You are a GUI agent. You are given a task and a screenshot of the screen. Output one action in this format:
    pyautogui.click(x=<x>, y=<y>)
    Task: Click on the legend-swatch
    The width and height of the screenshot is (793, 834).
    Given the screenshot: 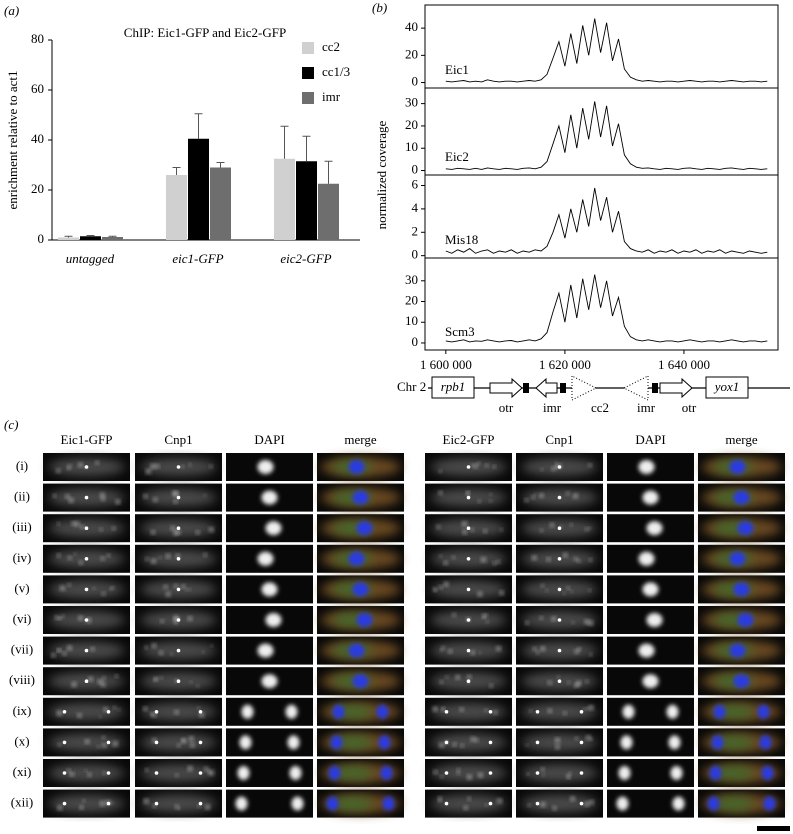 What is the action you would take?
    pyautogui.click(x=308, y=73)
    